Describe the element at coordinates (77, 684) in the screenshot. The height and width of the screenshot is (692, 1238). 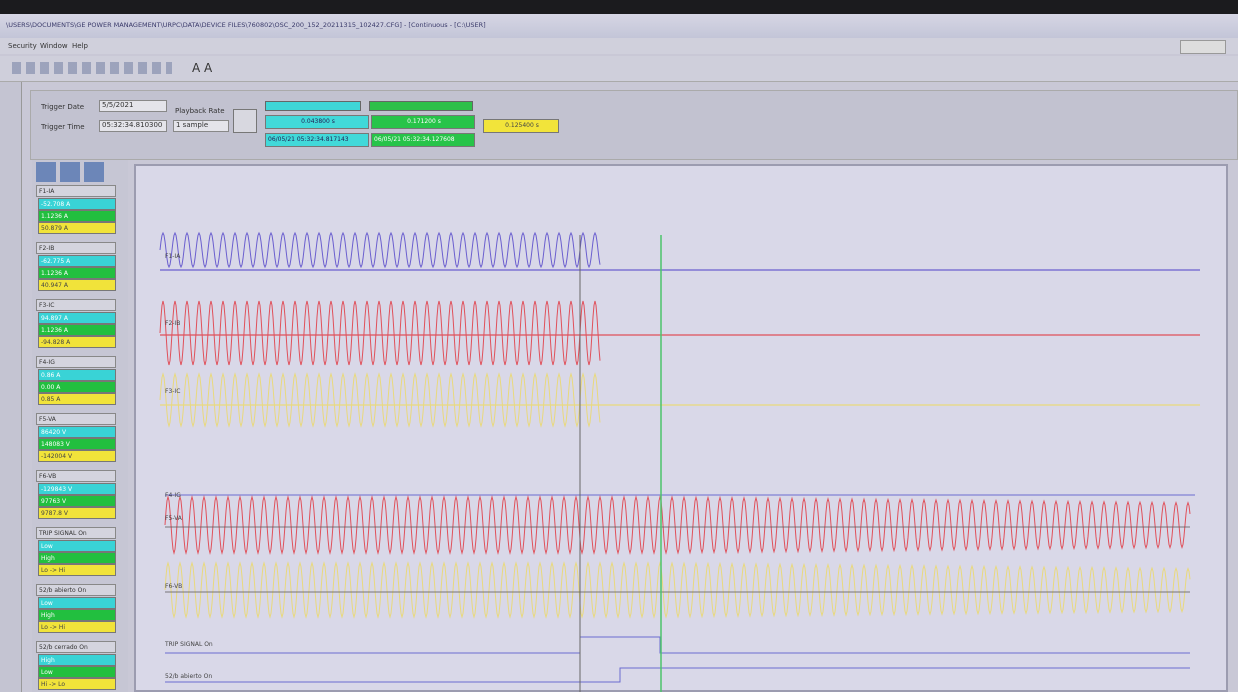
I see `channel-value: Hi -> Lo` at that location.